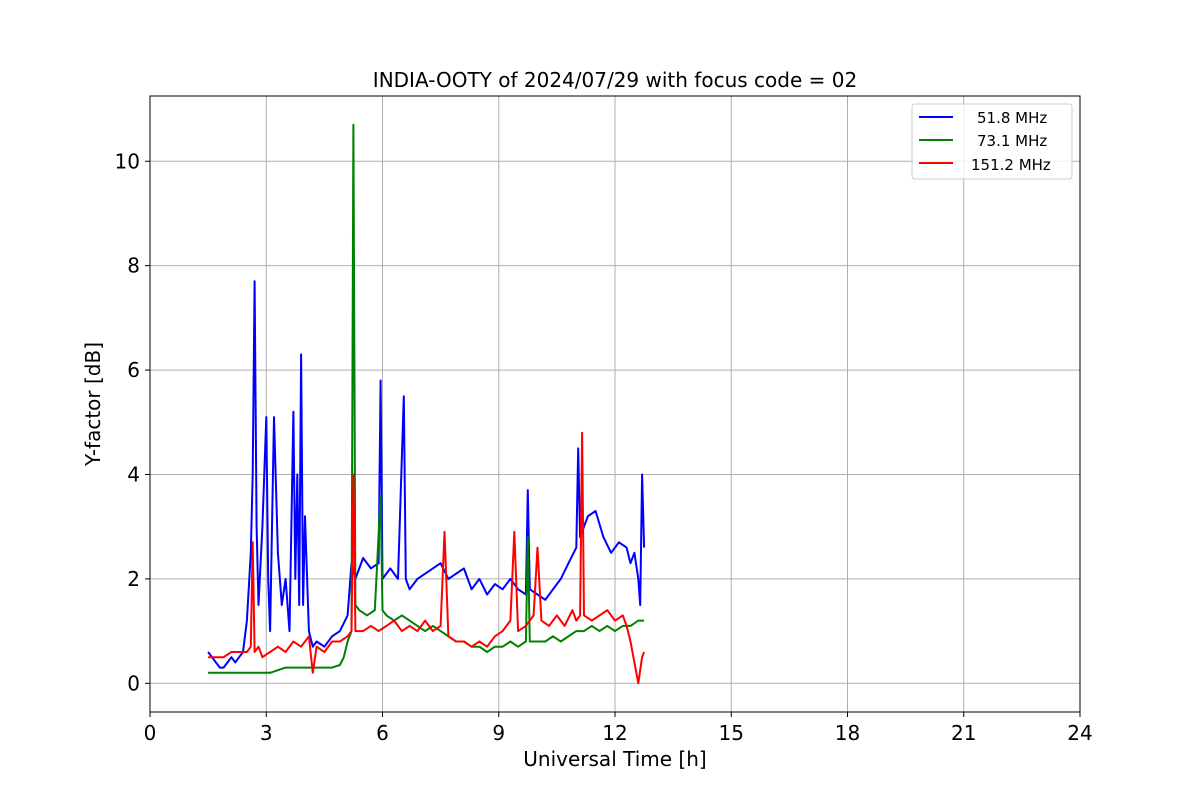 The image size is (1200, 800). I want to click on x-tick-label: 21, so click(963, 733).